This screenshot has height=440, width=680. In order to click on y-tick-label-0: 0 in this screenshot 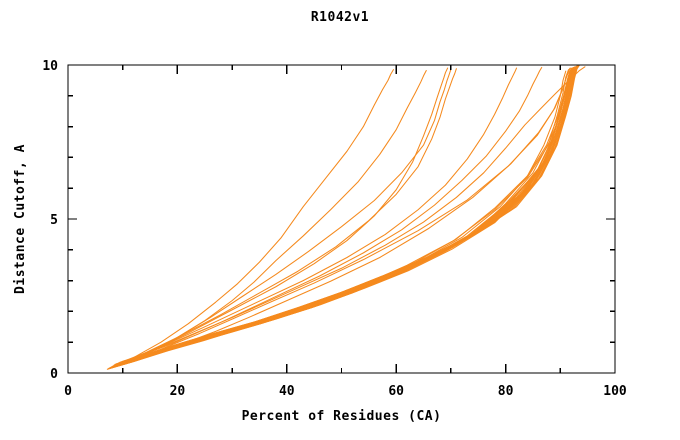, I will do `click(54, 374)`.